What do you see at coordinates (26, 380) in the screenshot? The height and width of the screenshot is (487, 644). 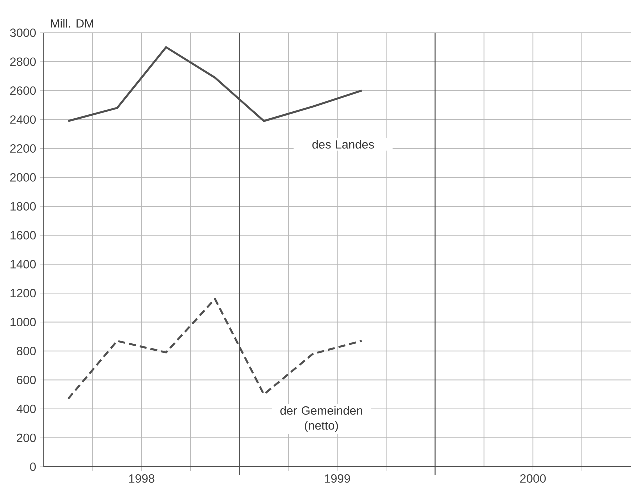 I see `y-tick-label: 600` at bounding box center [26, 380].